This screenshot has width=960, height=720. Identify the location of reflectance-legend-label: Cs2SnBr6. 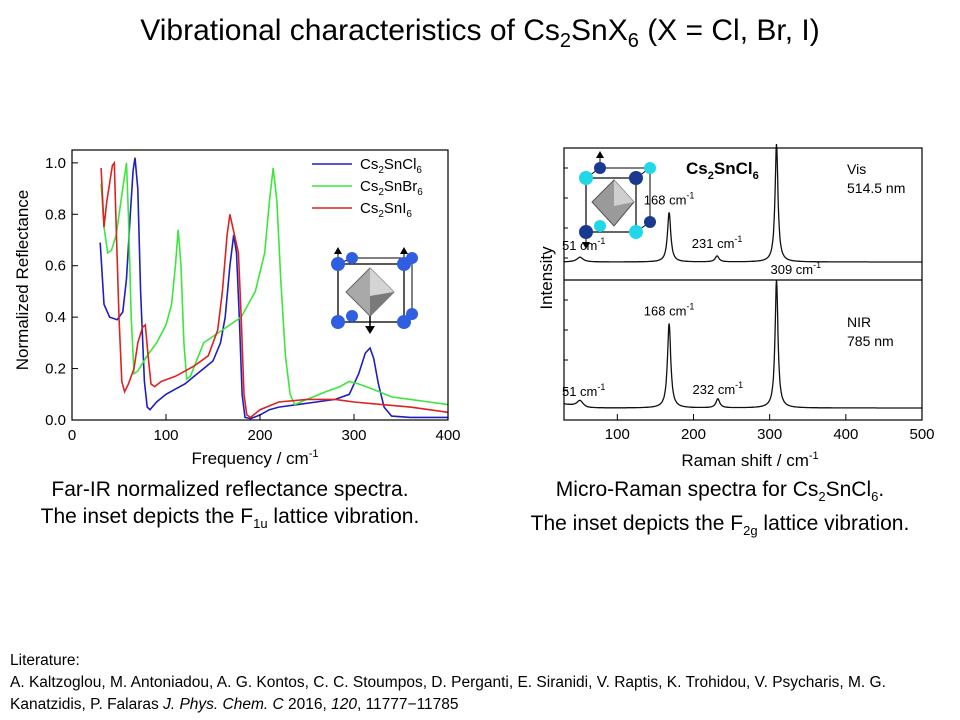
(391, 188).